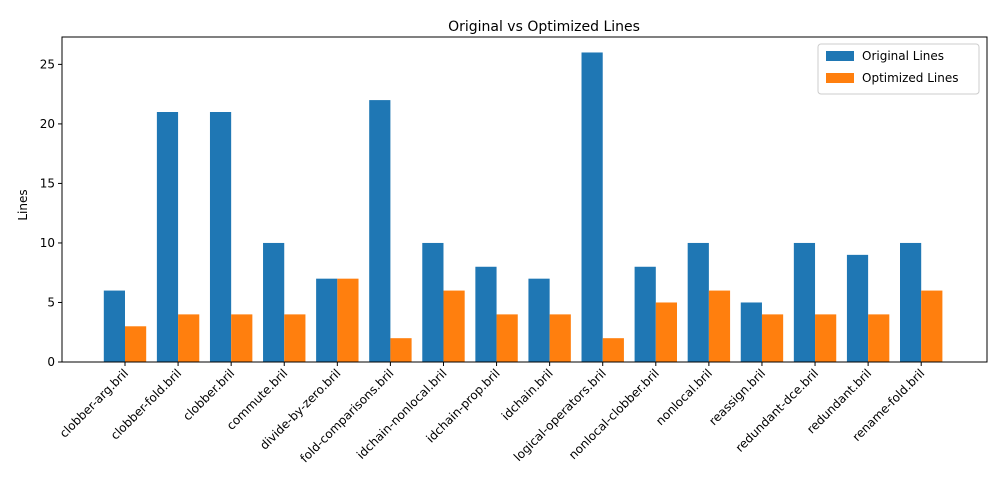 The height and width of the screenshot is (500, 1000). I want to click on x-tick-label: fold-comparisons.bril, so click(346, 415).